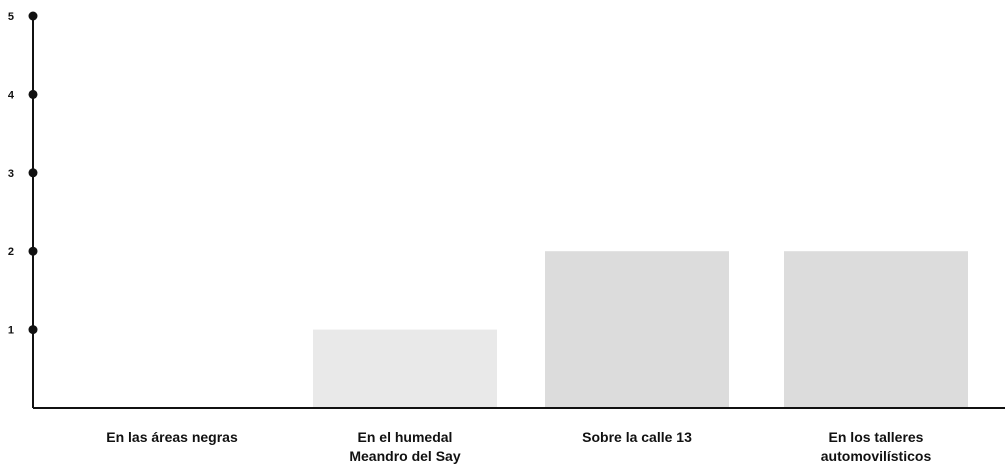 The width and height of the screenshot is (1005, 468). I want to click on y-ticks-layer: 1 2 3 4 5, so click(23, 174).